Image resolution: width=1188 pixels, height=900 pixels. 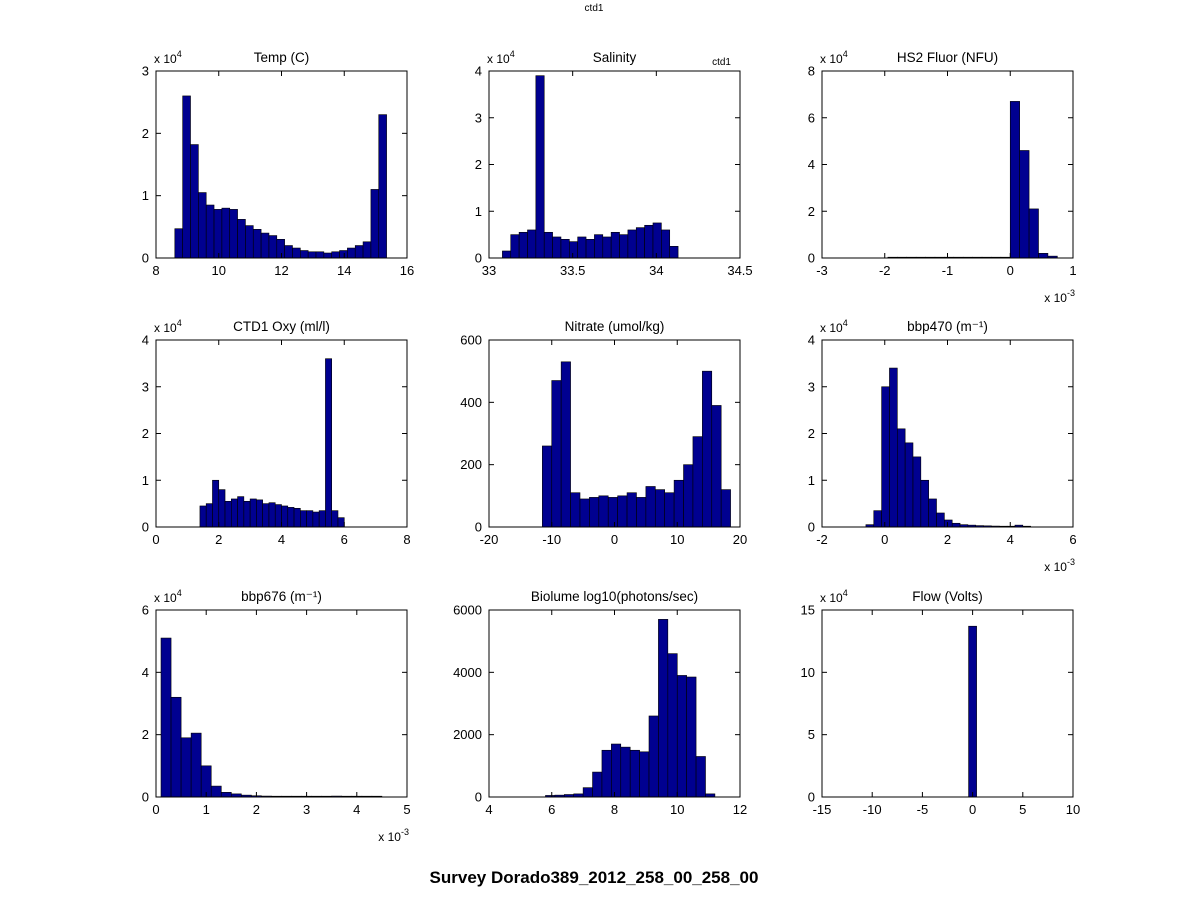 What do you see at coordinates (467, 610) in the screenshot?
I see `y-tick-label: 6000` at bounding box center [467, 610].